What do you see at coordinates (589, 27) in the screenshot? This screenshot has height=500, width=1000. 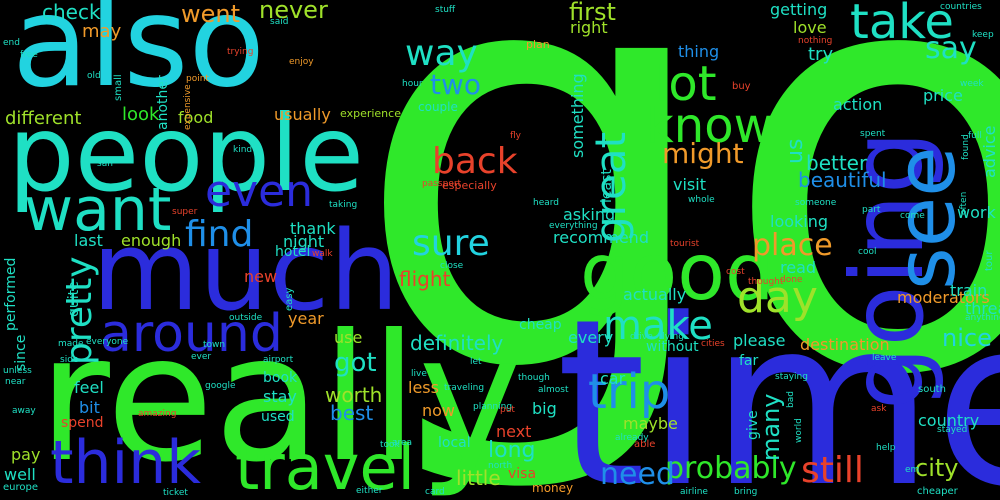 I see `word-55: right` at bounding box center [589, 27].